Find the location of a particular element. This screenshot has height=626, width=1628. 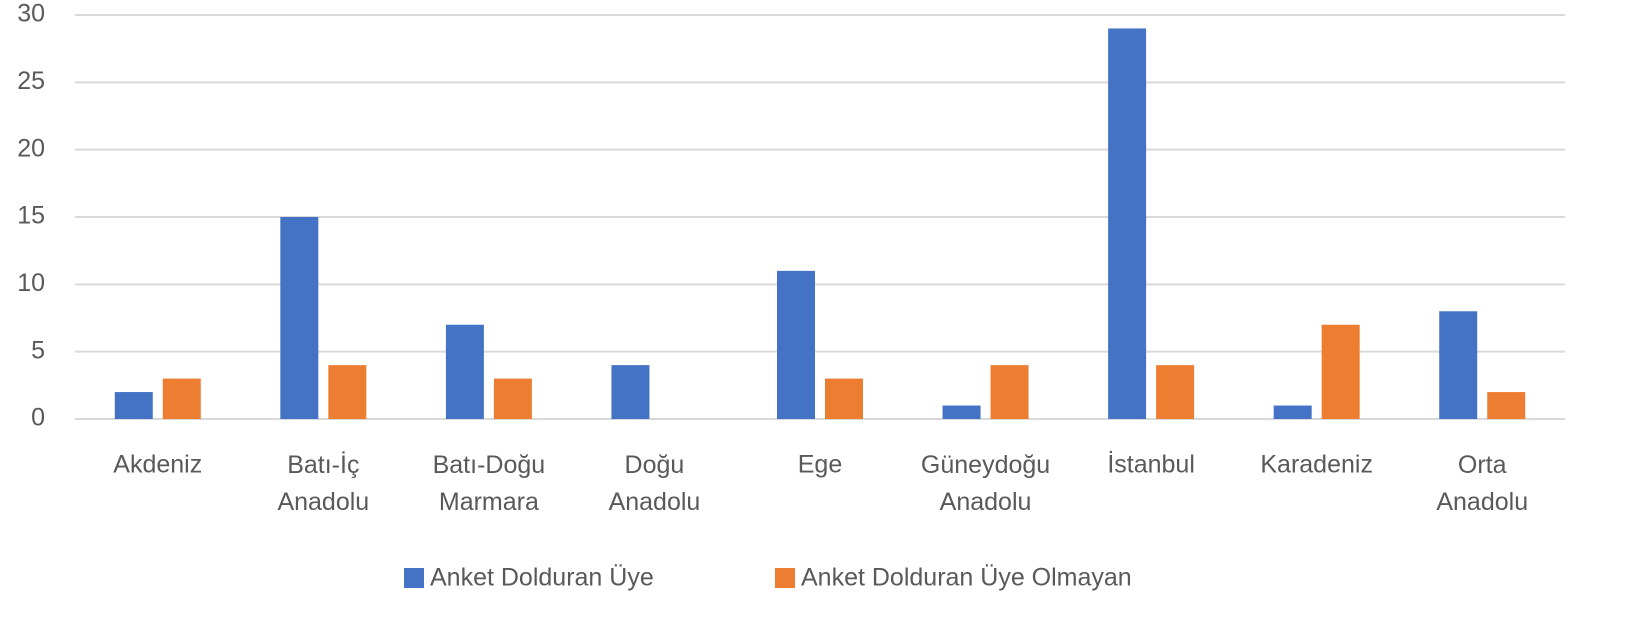

y-tick-label: 25 is located at coordinates (31, 81).